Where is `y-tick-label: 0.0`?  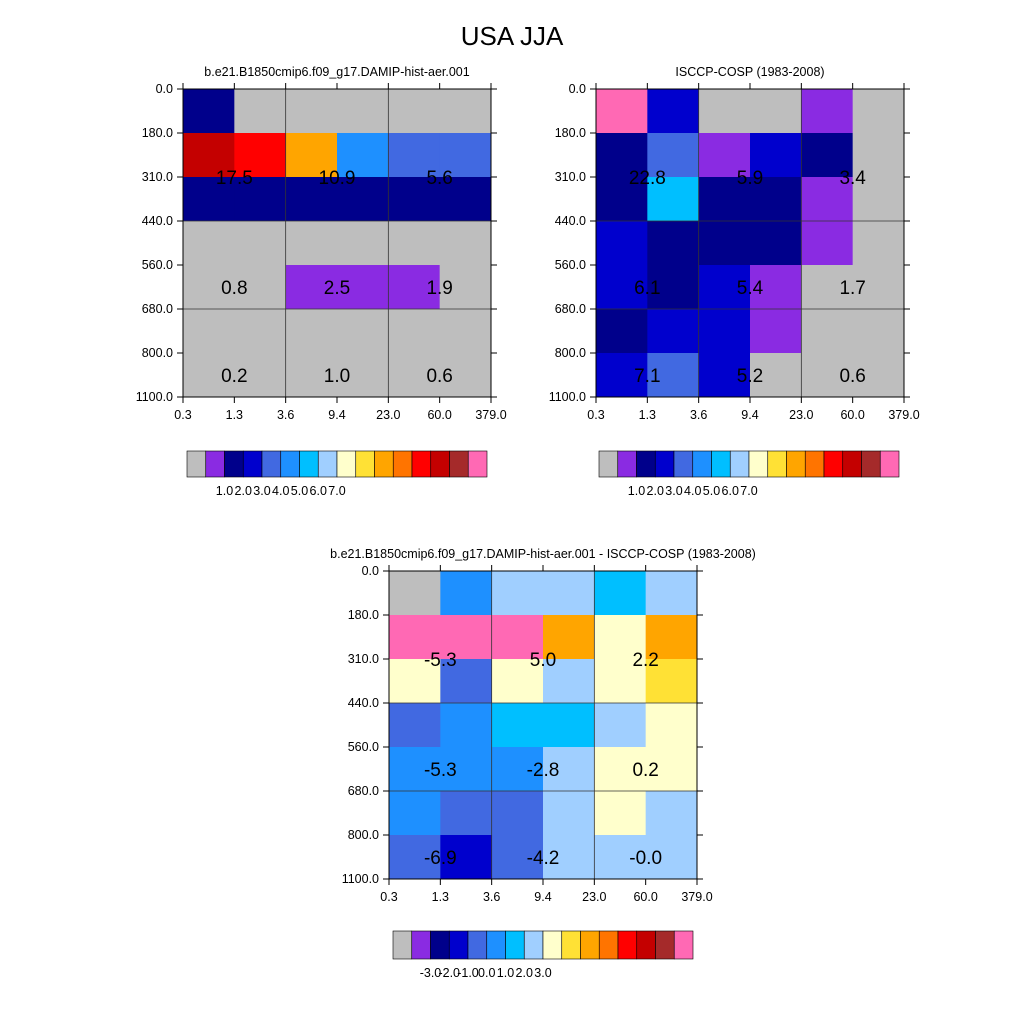 y-tick-label: 0.0 is located at coordinates (577, 89).